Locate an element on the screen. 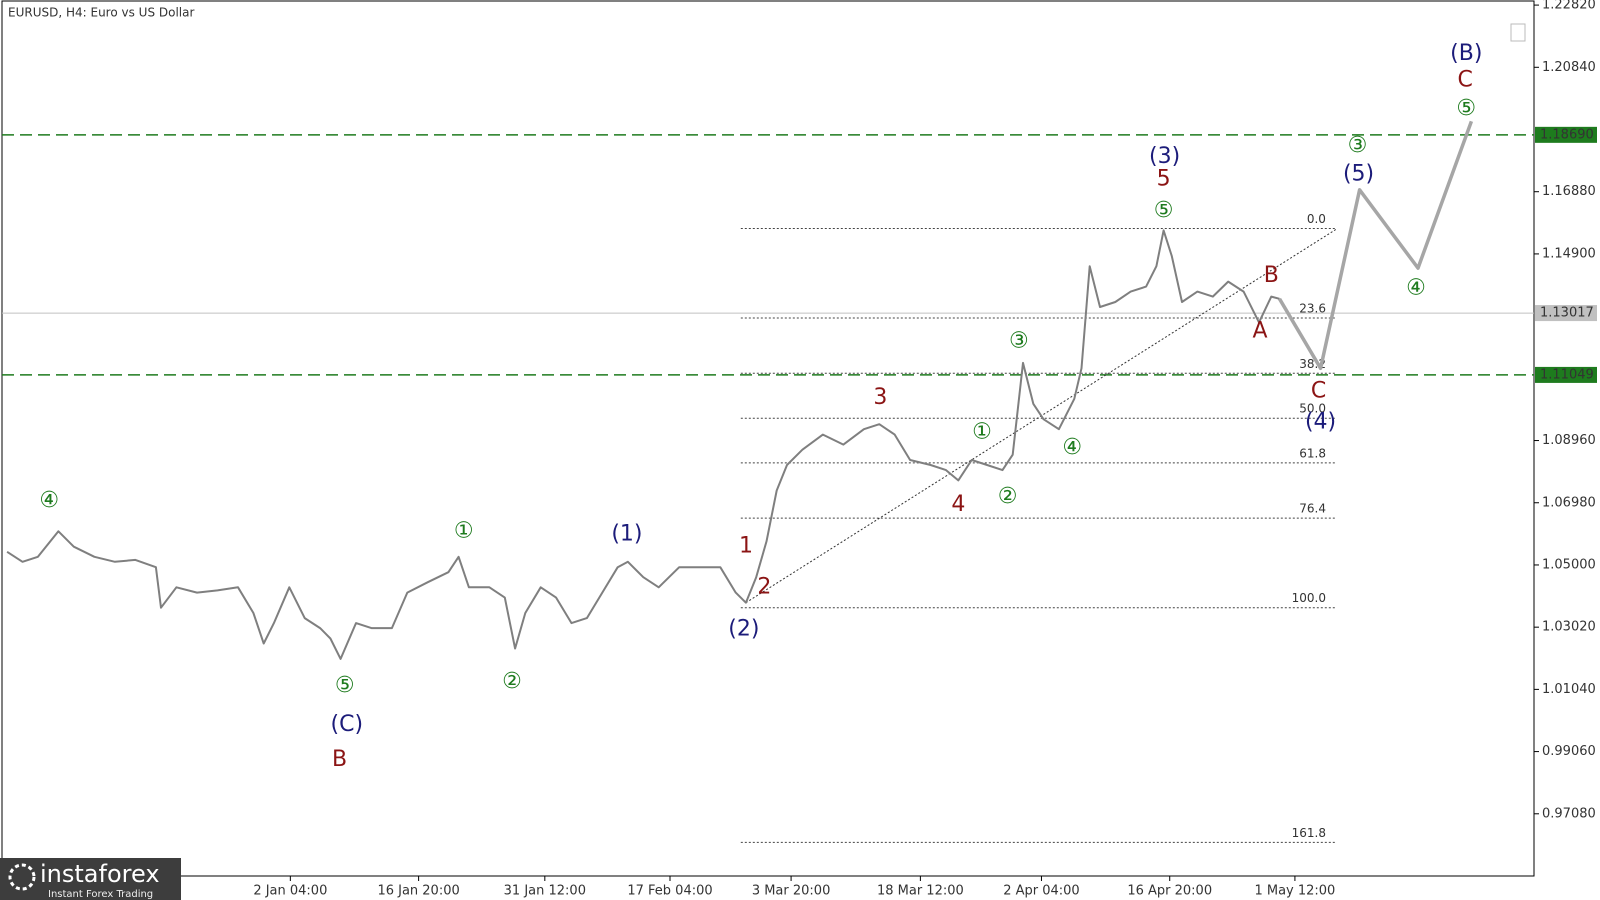 This screenshot has width=1600, height=900. fib-label: 50.0 is located at coordinates (1312, 409).